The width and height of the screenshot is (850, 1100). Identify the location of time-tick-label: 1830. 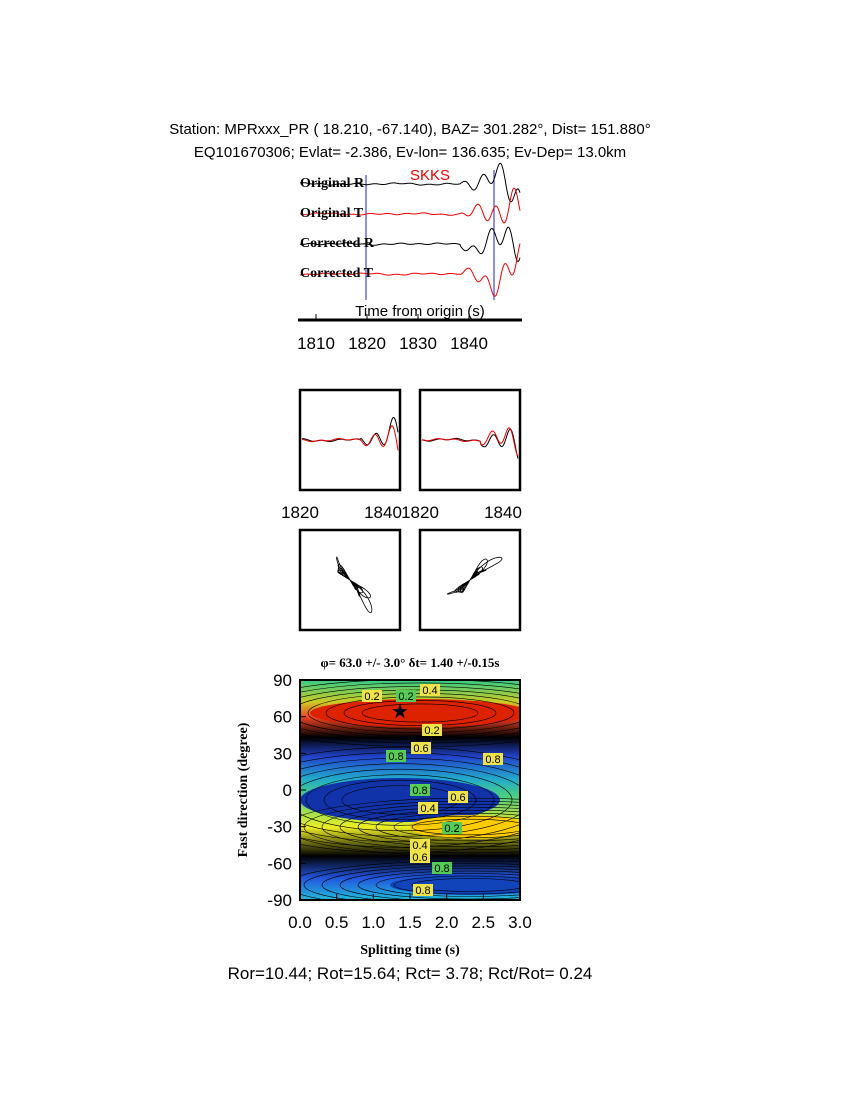
(418, 343).